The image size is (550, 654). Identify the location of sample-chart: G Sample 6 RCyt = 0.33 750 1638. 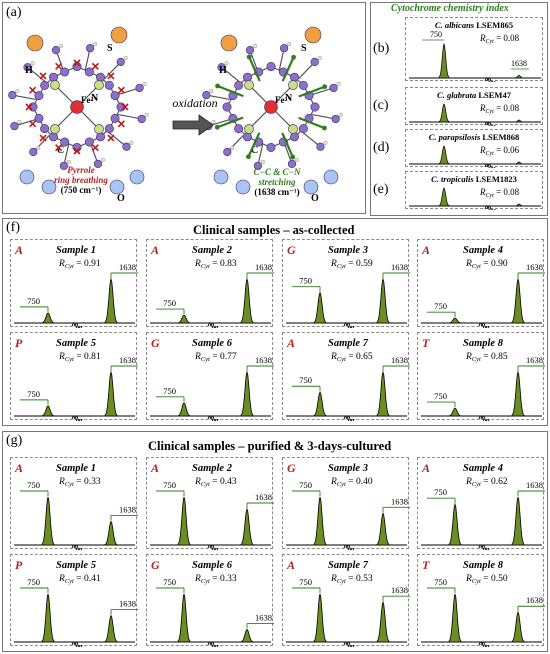
(212, 602).